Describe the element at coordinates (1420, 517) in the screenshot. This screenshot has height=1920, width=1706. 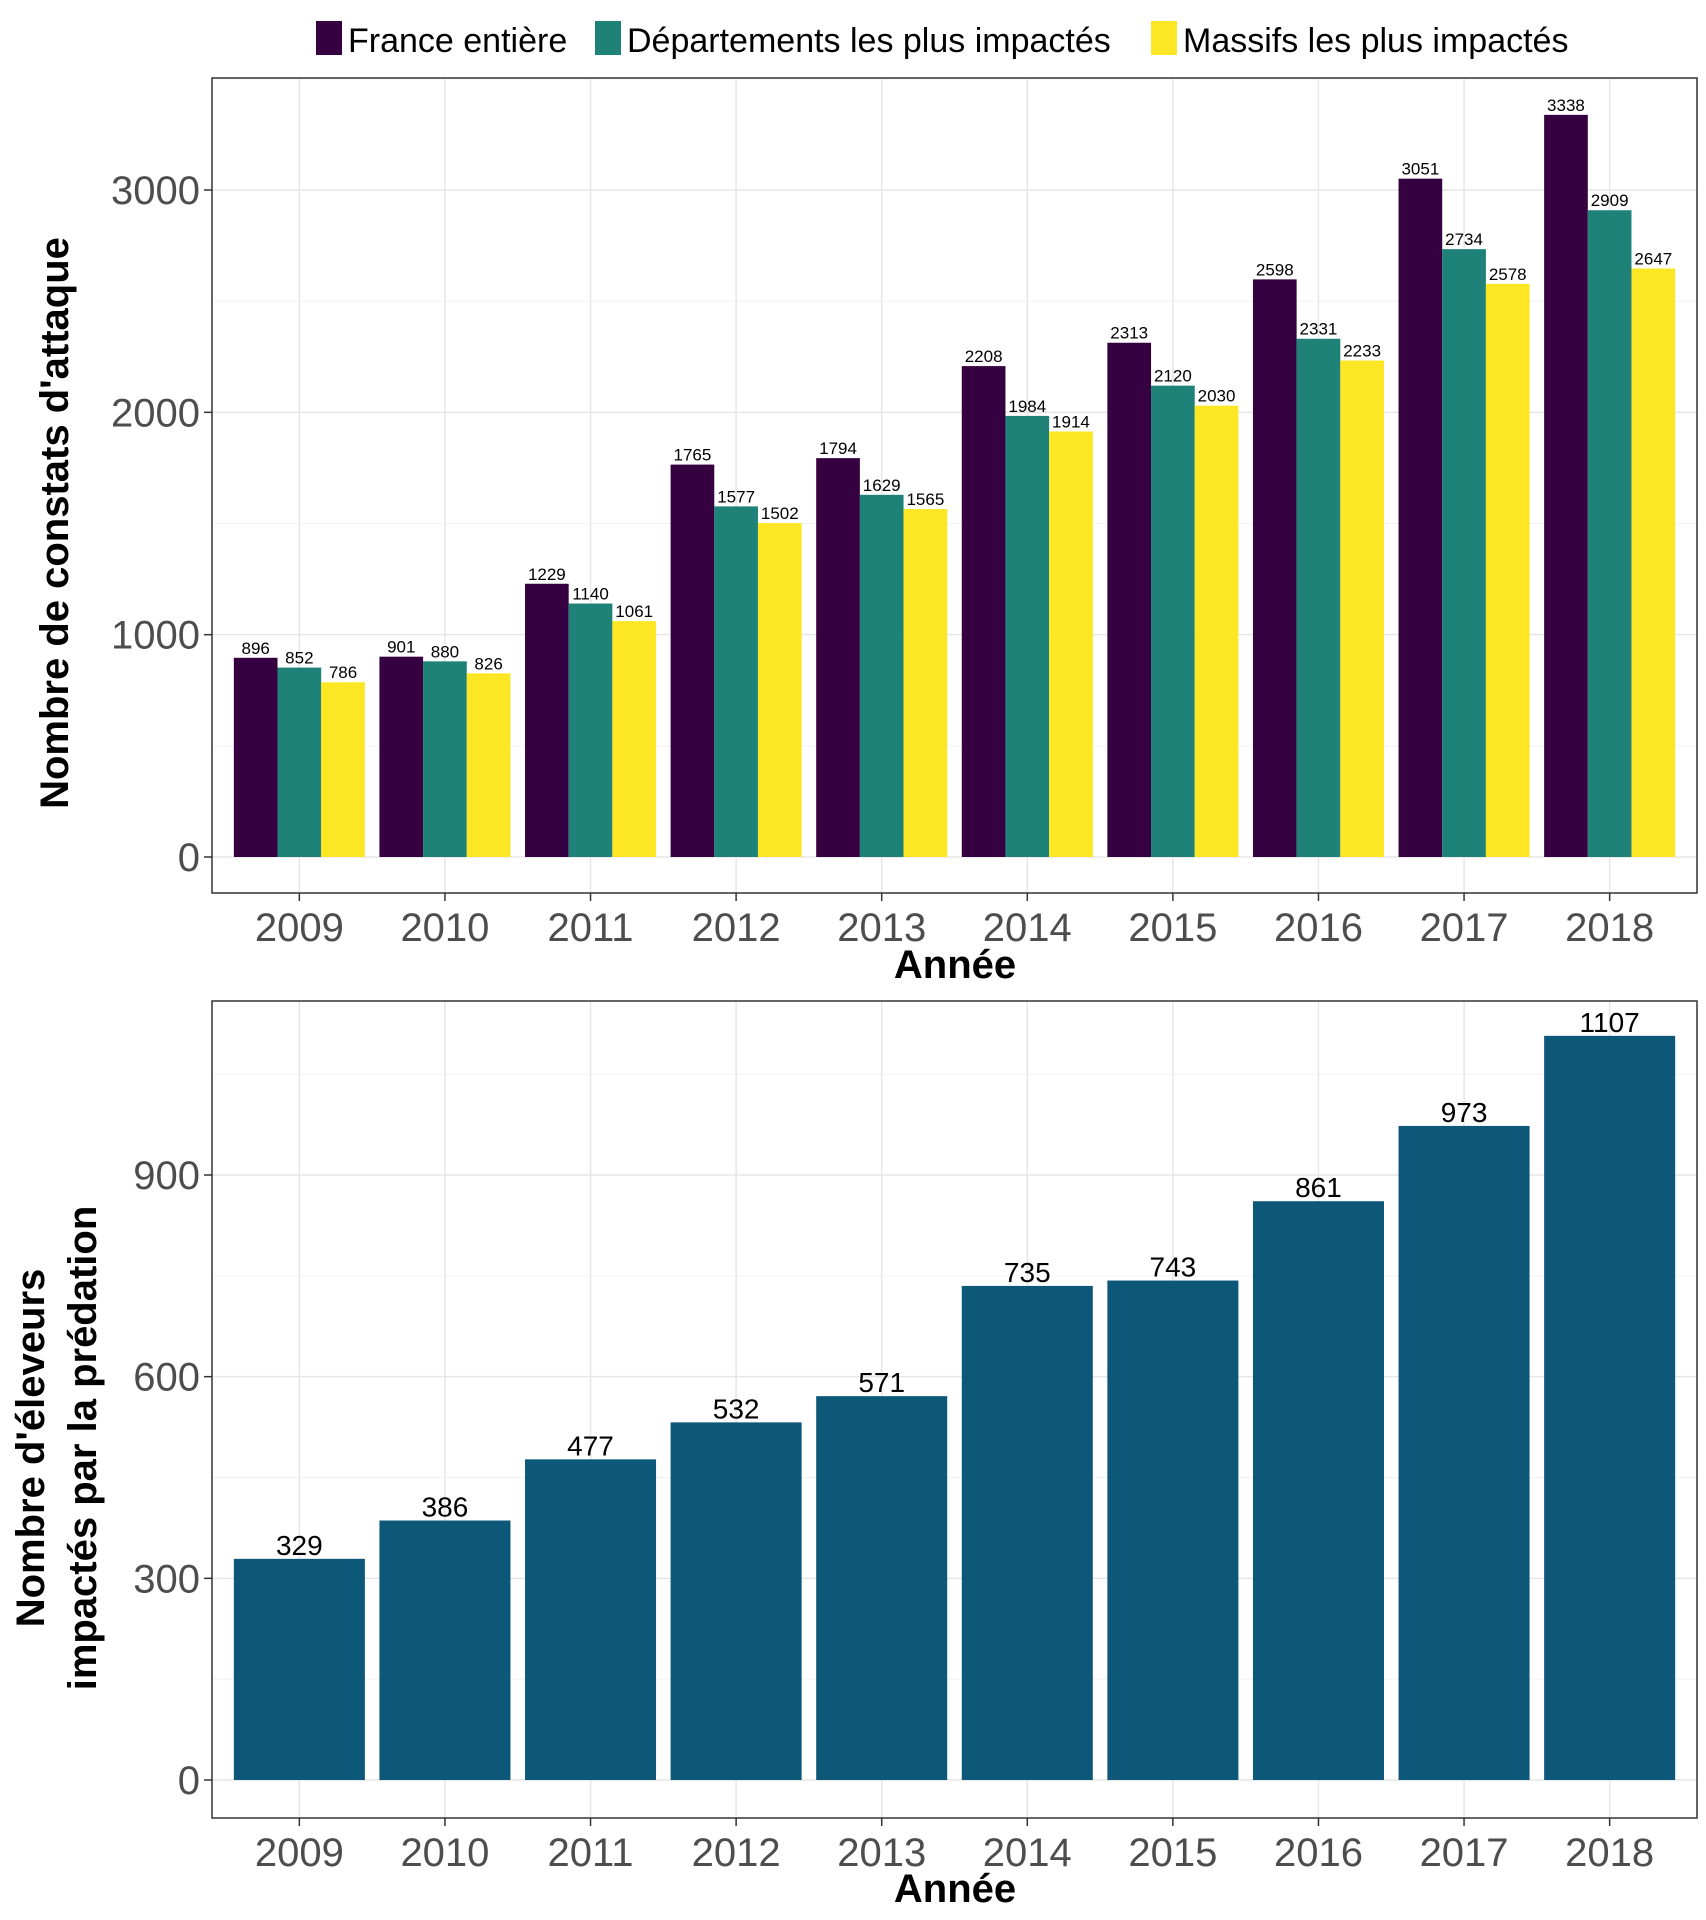
I see `bar-france-2017` at that location.